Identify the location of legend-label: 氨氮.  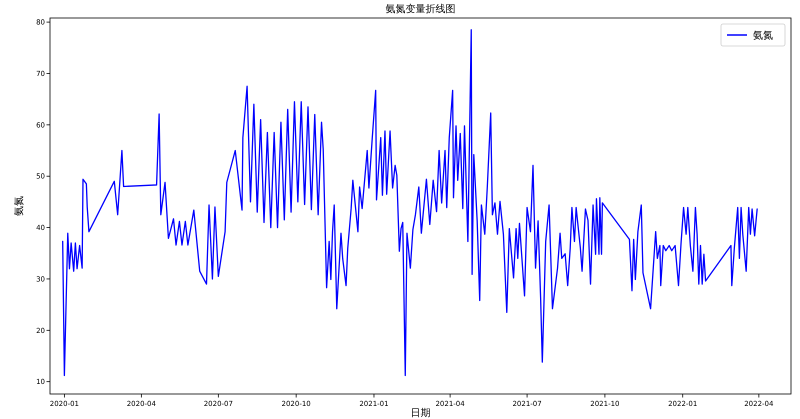
(763, 36).